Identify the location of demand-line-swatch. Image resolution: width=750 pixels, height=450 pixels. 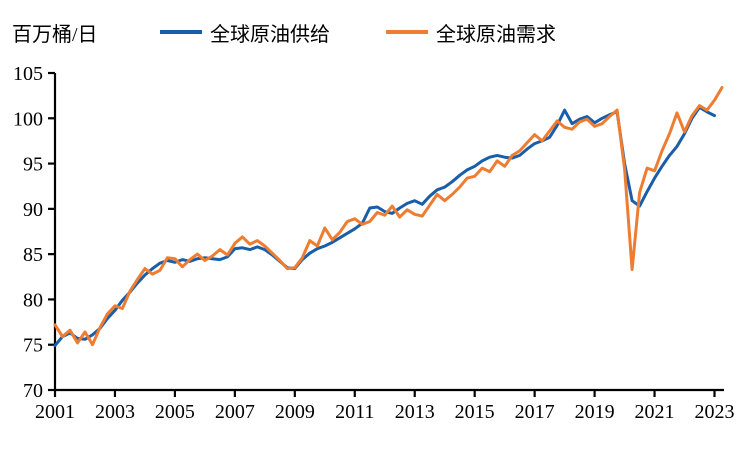
(407, 32).